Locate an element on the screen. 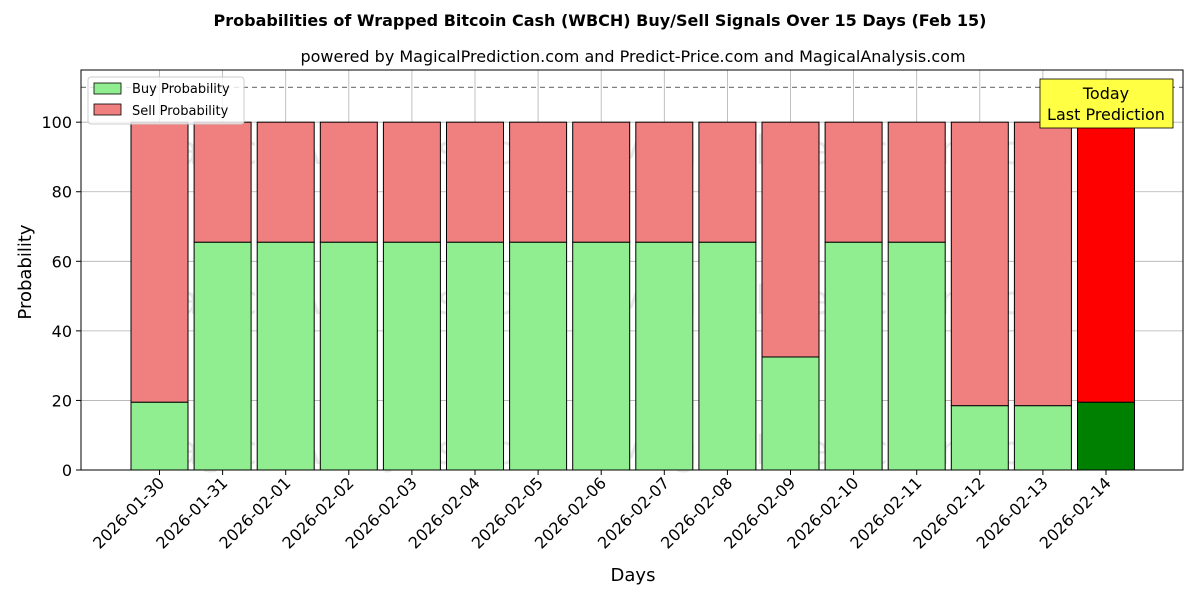  legend-sell-label: Sell Probability is located at coordinates (180, 111).